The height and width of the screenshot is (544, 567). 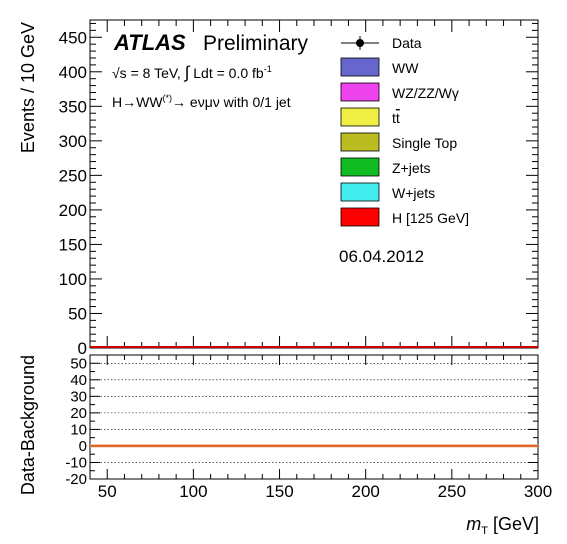 I want to click on channel-superscript: (*), so click(x=168, y=98).